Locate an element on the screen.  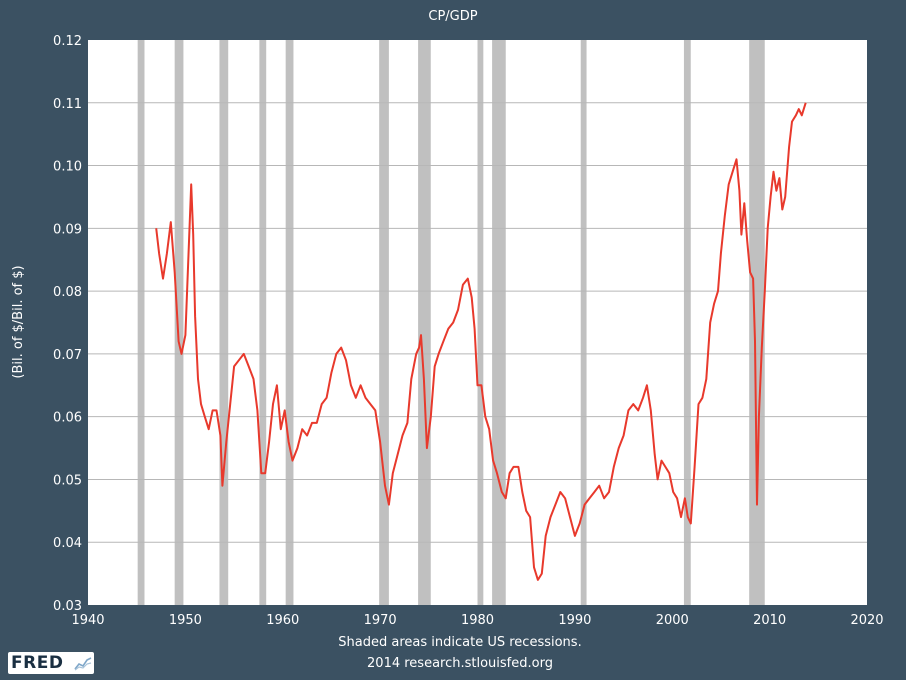
x-tick-label: 2000 is located at coordinates (672, 620).